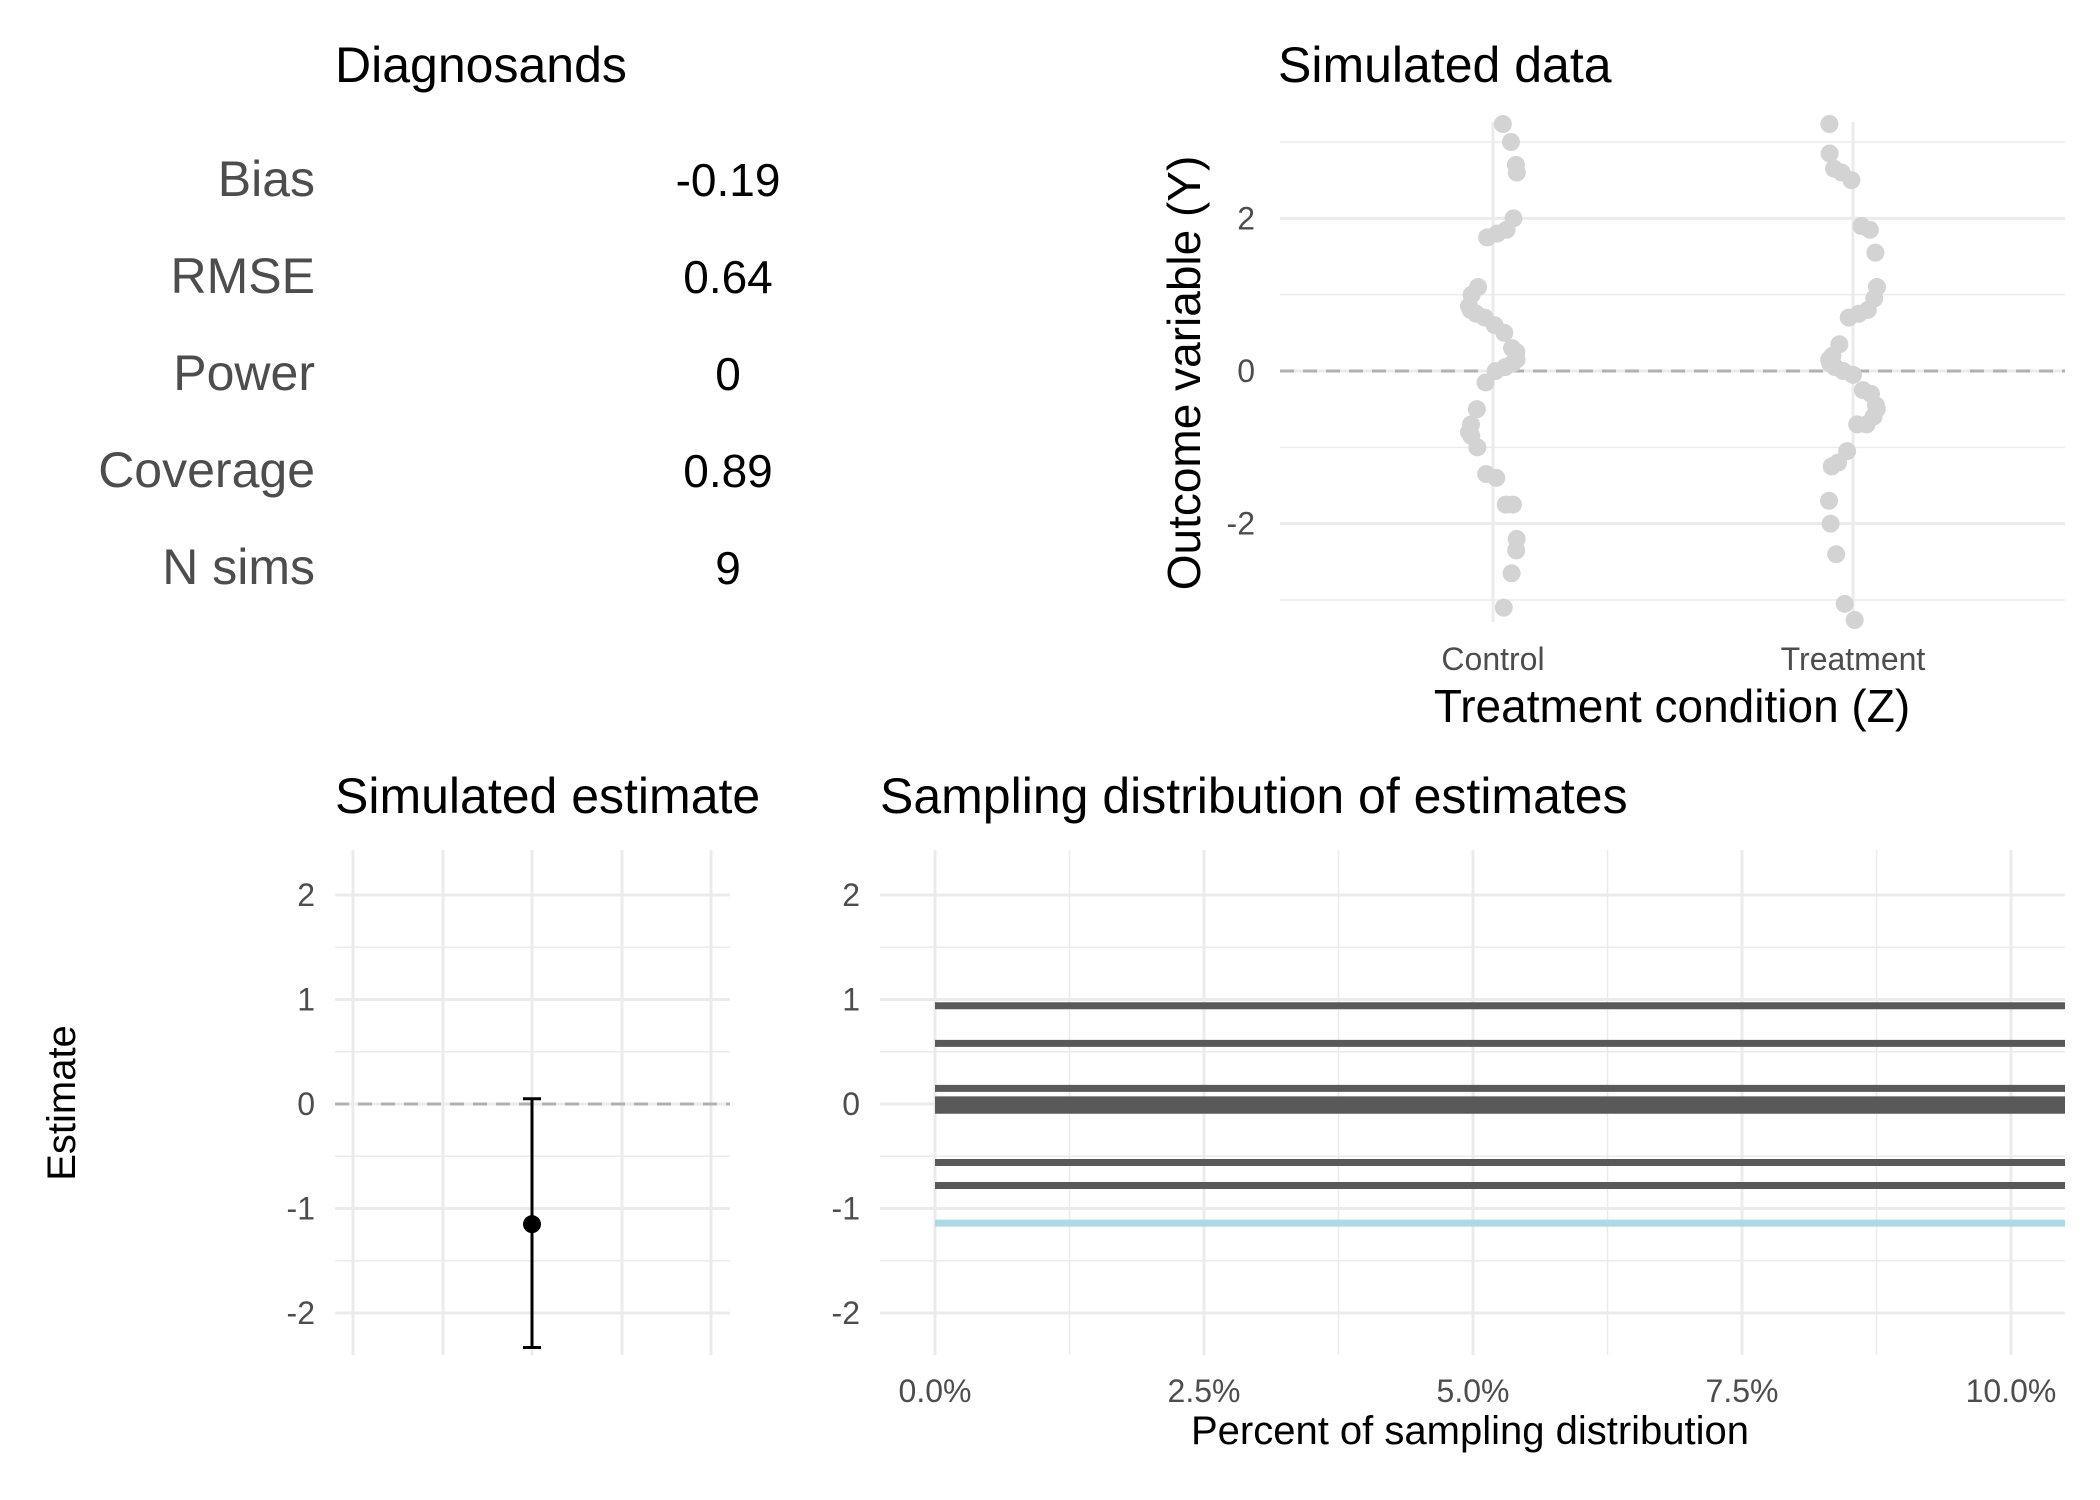 The height and width of the screenshot is (1500, 2100). I want to click on diagnosand-value-bias: -0.19, so click(728, 180).